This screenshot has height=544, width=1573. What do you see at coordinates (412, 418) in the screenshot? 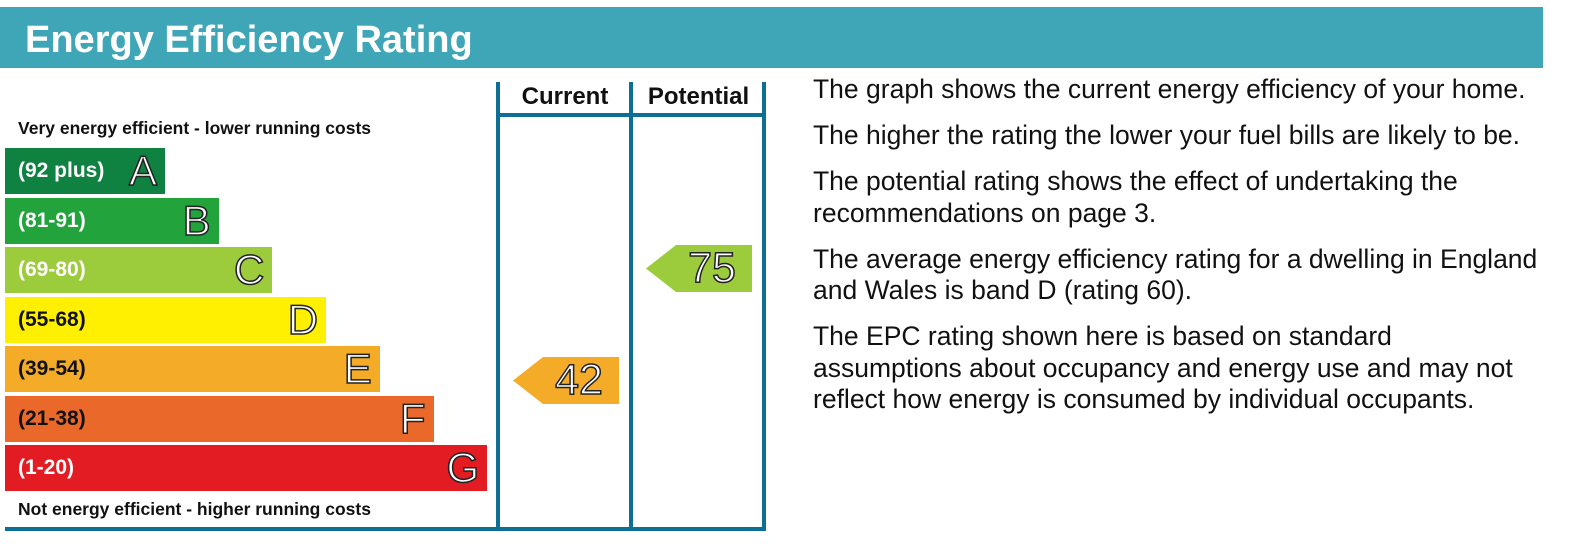
I see `band-letter-label: F` at bounding box center [412, 418].